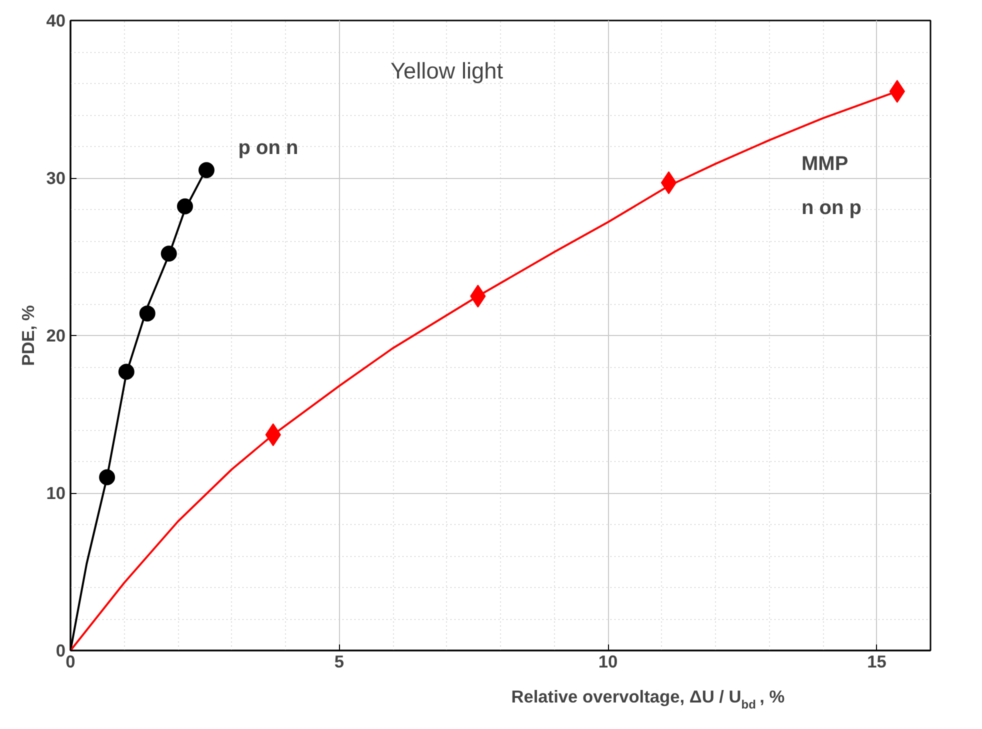 The width and height of the screenshot is (982, 729). I want to click on annotation: MMP, so click(825, 163).